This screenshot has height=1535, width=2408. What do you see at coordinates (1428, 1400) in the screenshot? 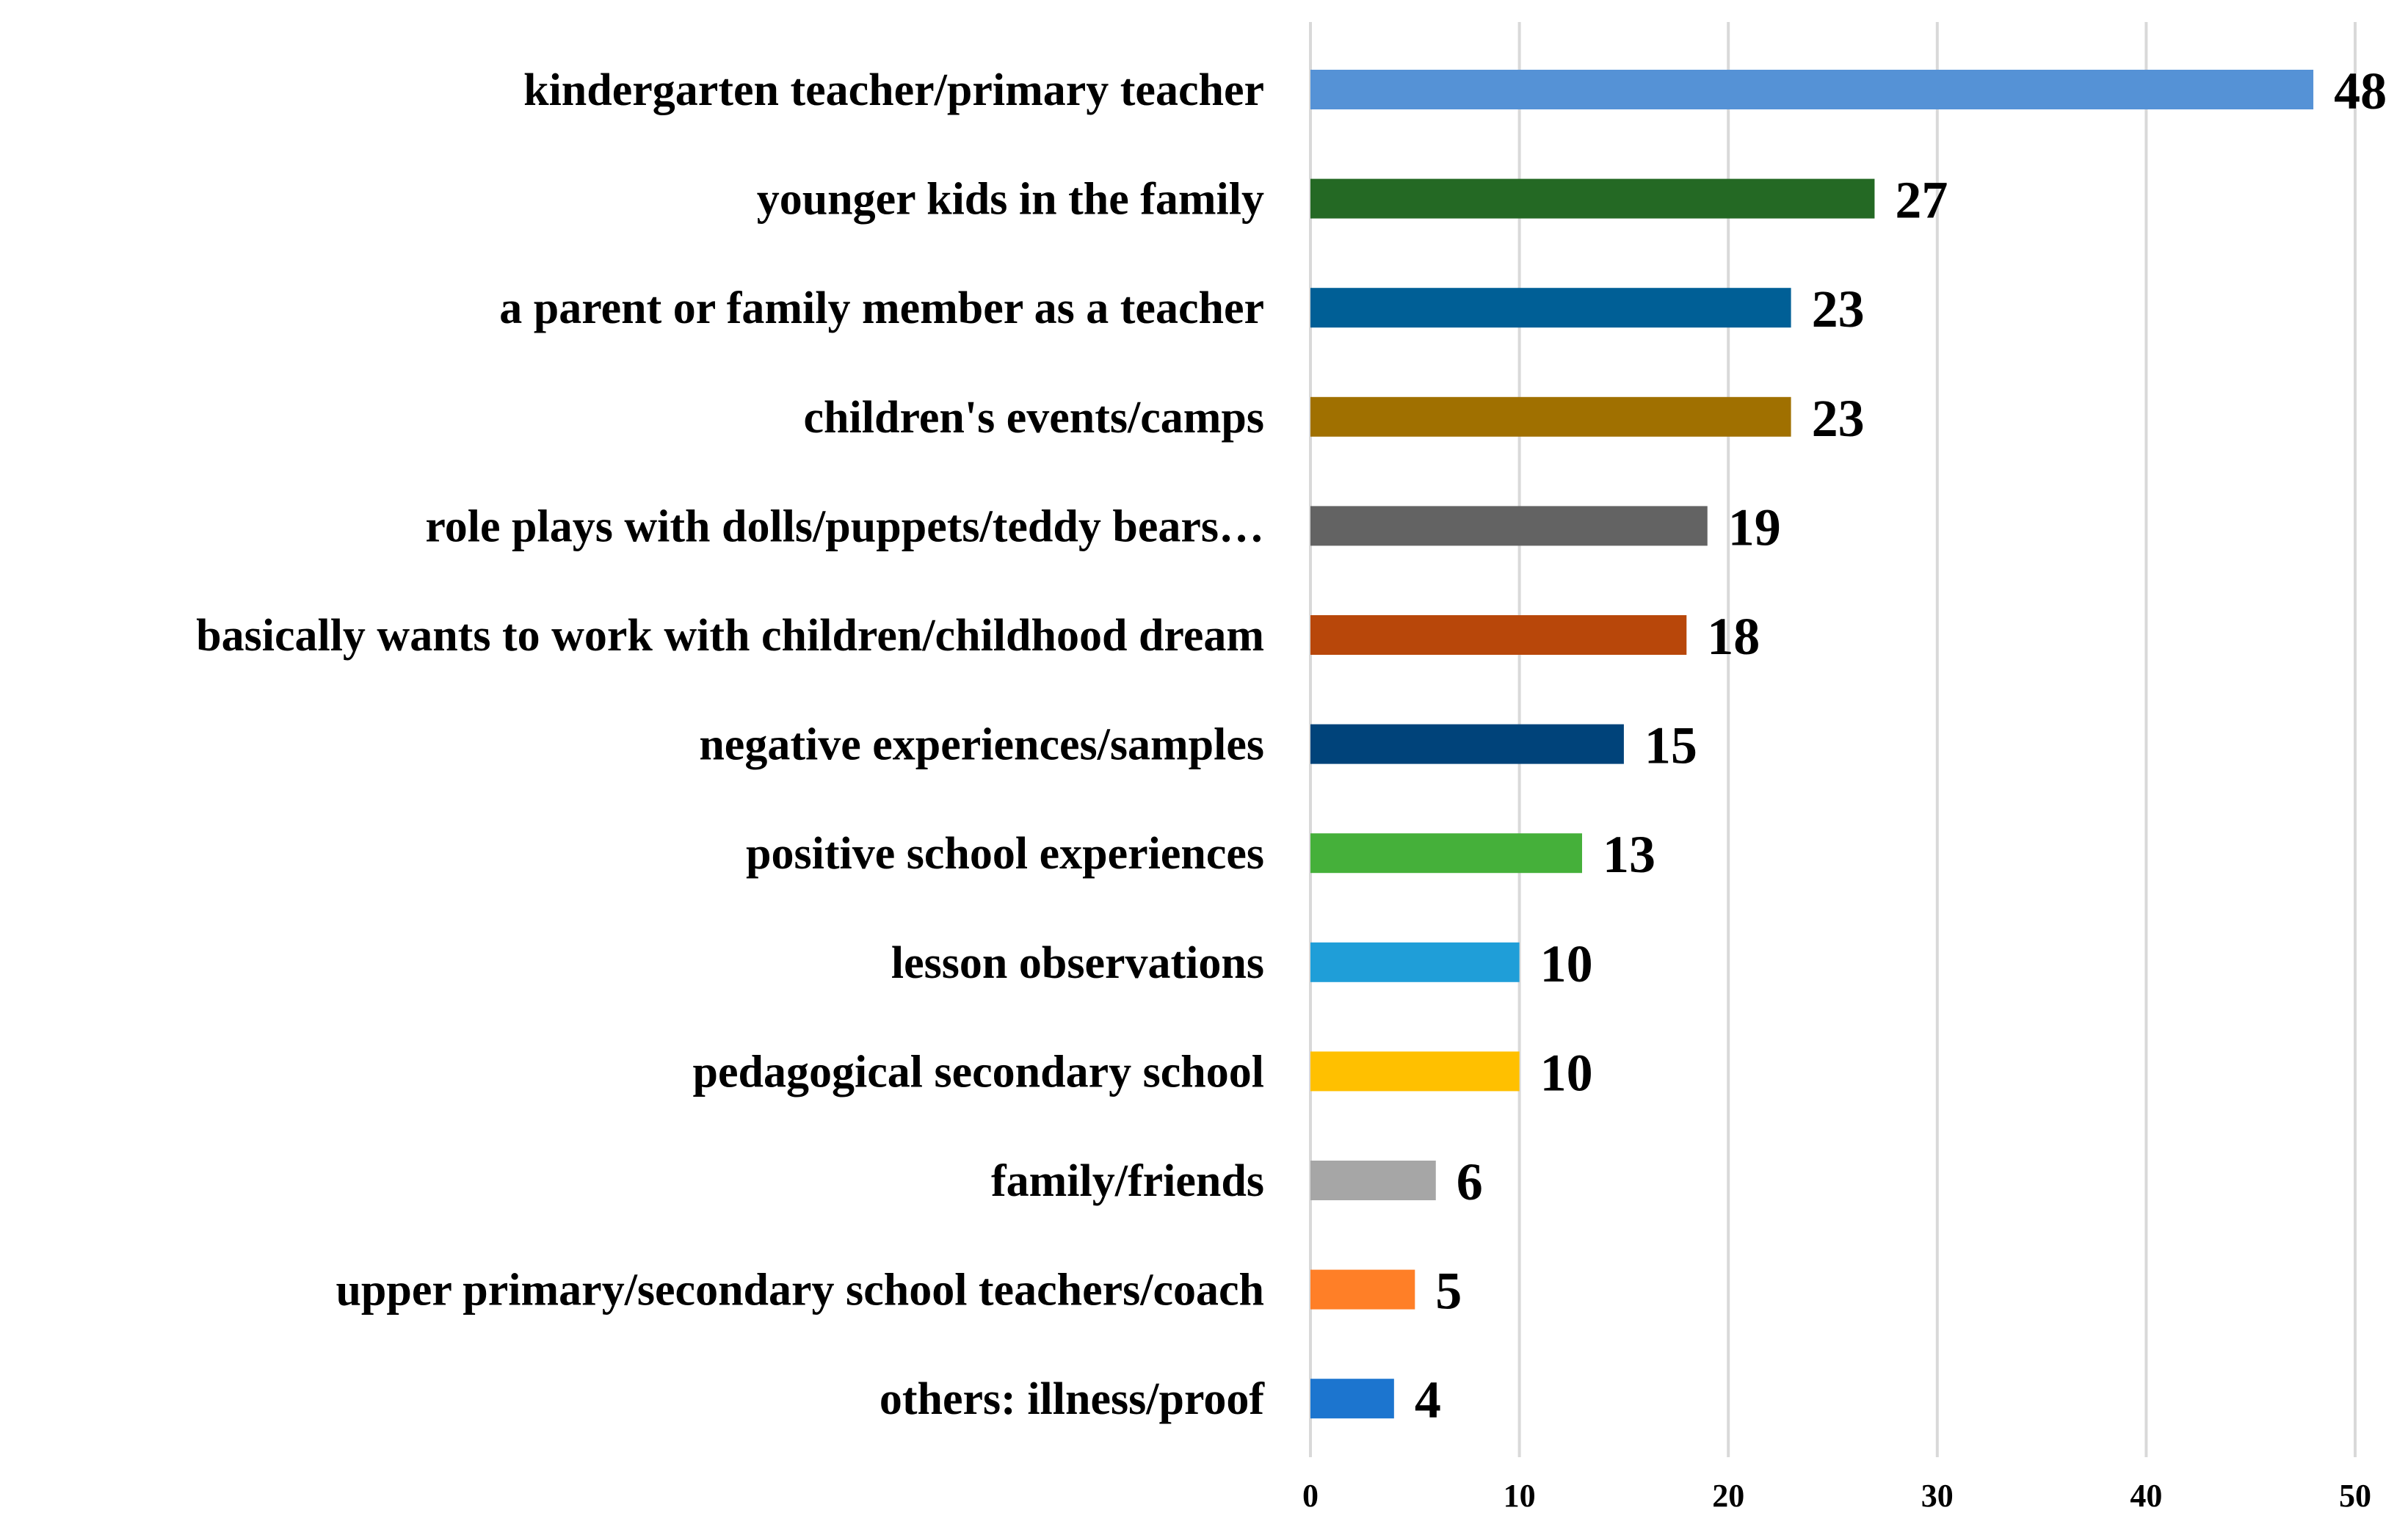
I see `data-label: 4` at bounding box center [1428, 1400].